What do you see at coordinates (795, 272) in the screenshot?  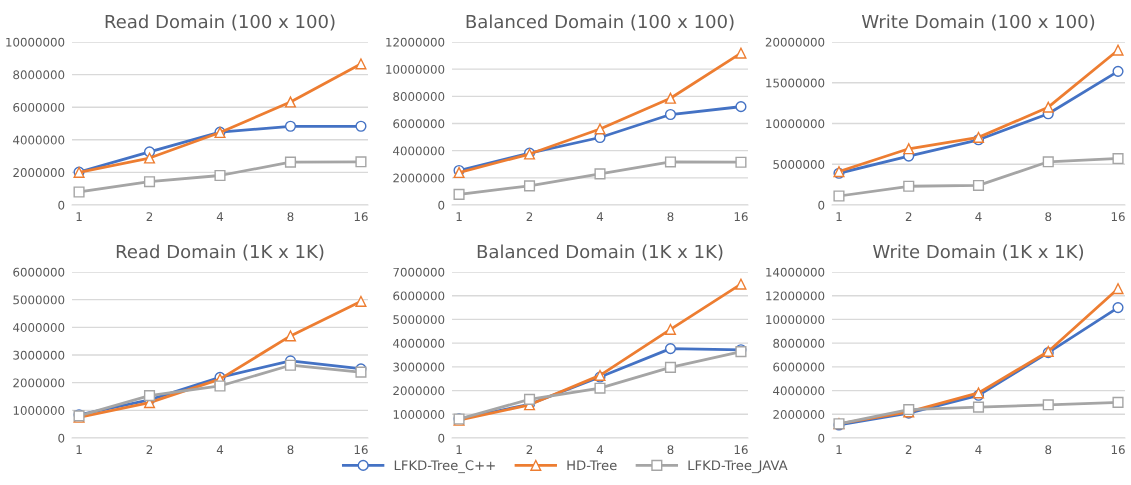 I see `y-tick-label: 14000000` at bounding box center [795, 272].